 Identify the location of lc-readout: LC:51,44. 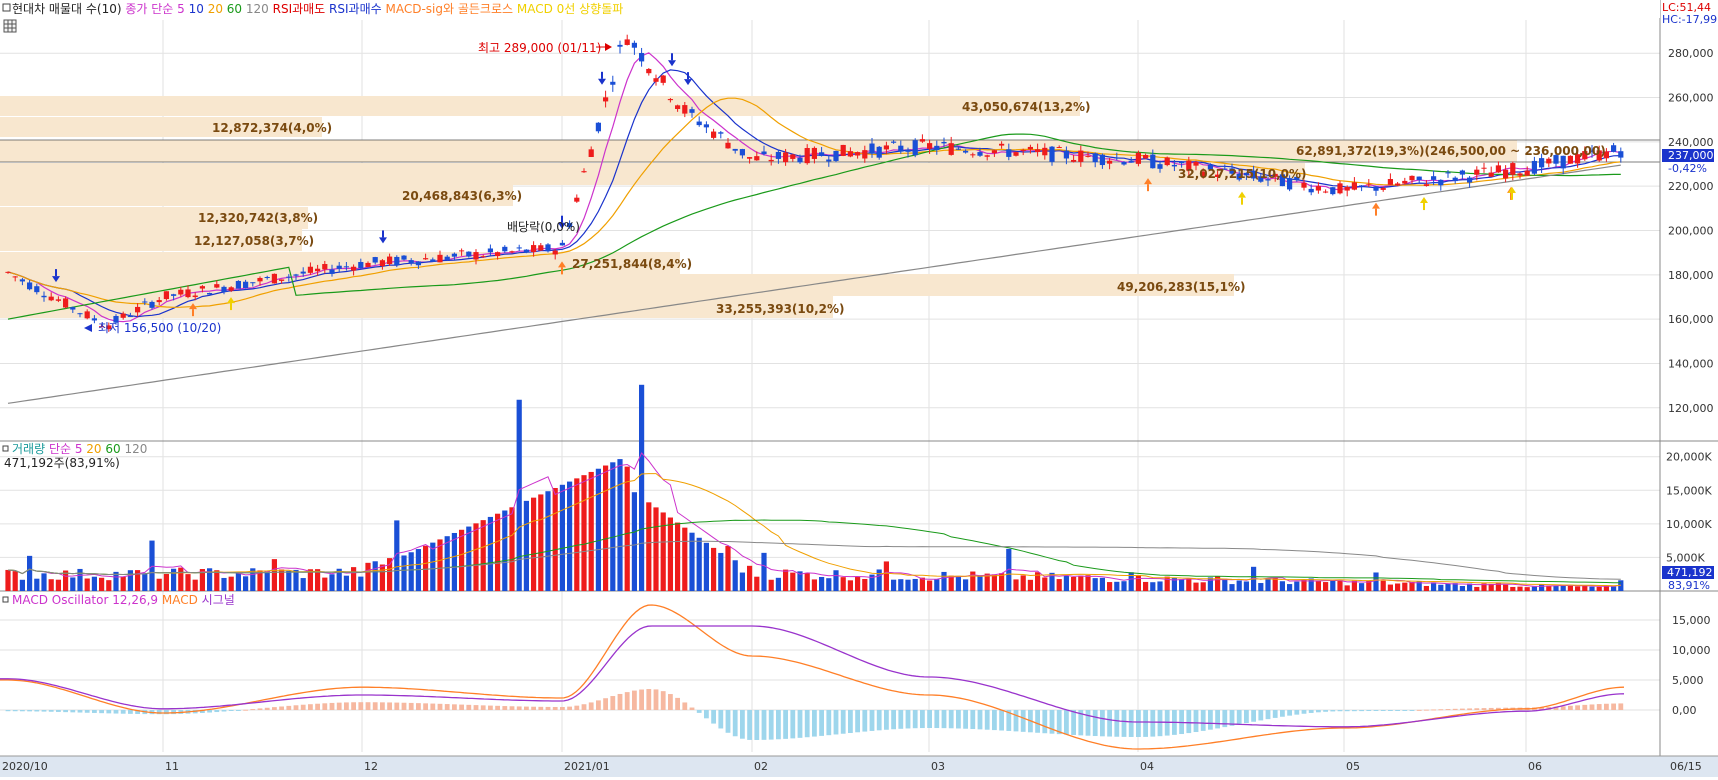
(1686, 7).